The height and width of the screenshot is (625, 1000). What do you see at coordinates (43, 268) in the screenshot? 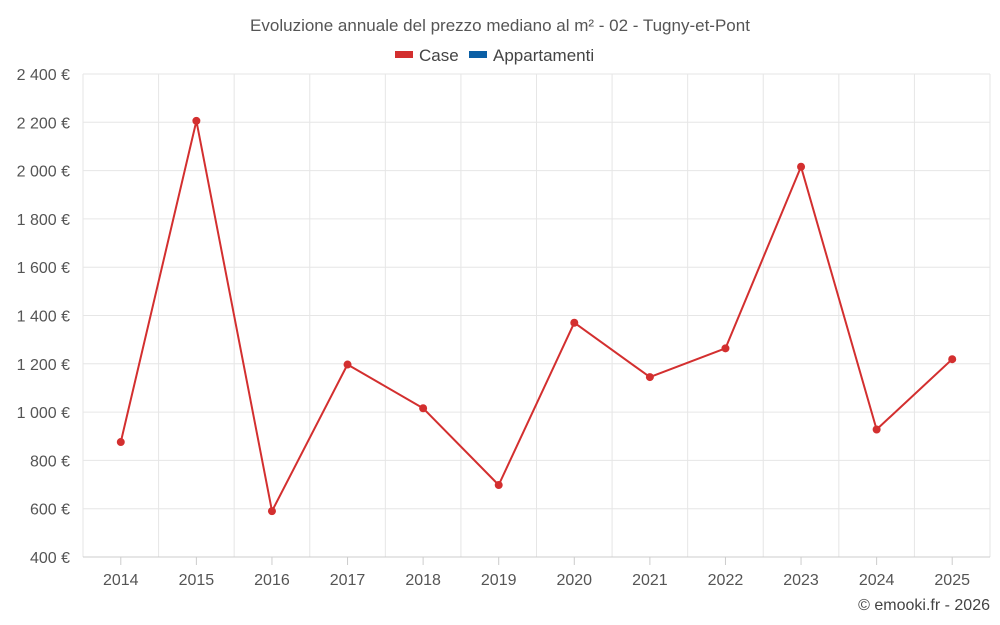
I see `y-tick-label: 1 600 €` at bounding box center [43, 268].